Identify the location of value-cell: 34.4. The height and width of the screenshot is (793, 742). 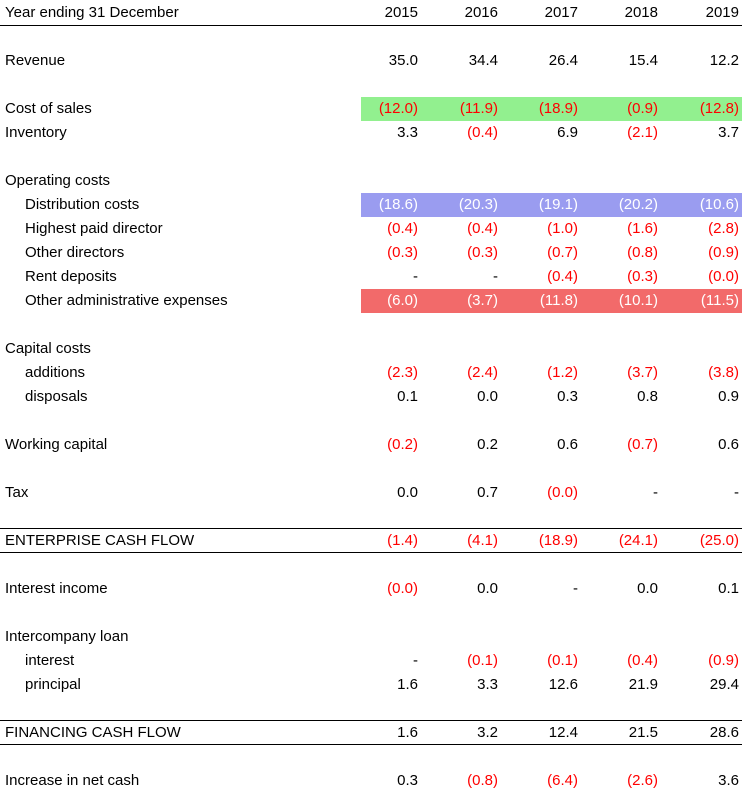
(483, 60).